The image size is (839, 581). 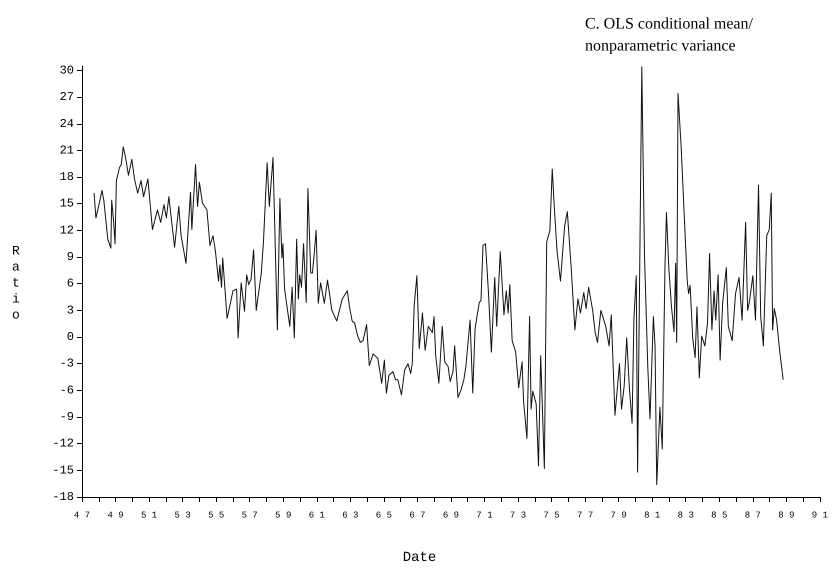 What do you see at coordinates (67, 417) in the screenshot?
I see `y-tick-label: -9` at bounding box center [67, 417].